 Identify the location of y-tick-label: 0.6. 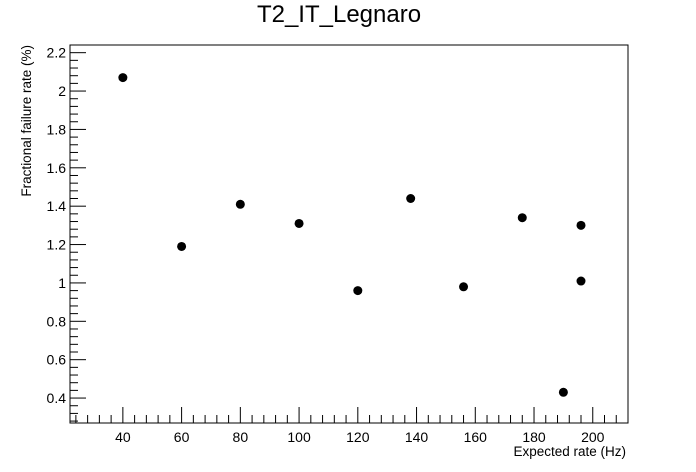
(57, 360).